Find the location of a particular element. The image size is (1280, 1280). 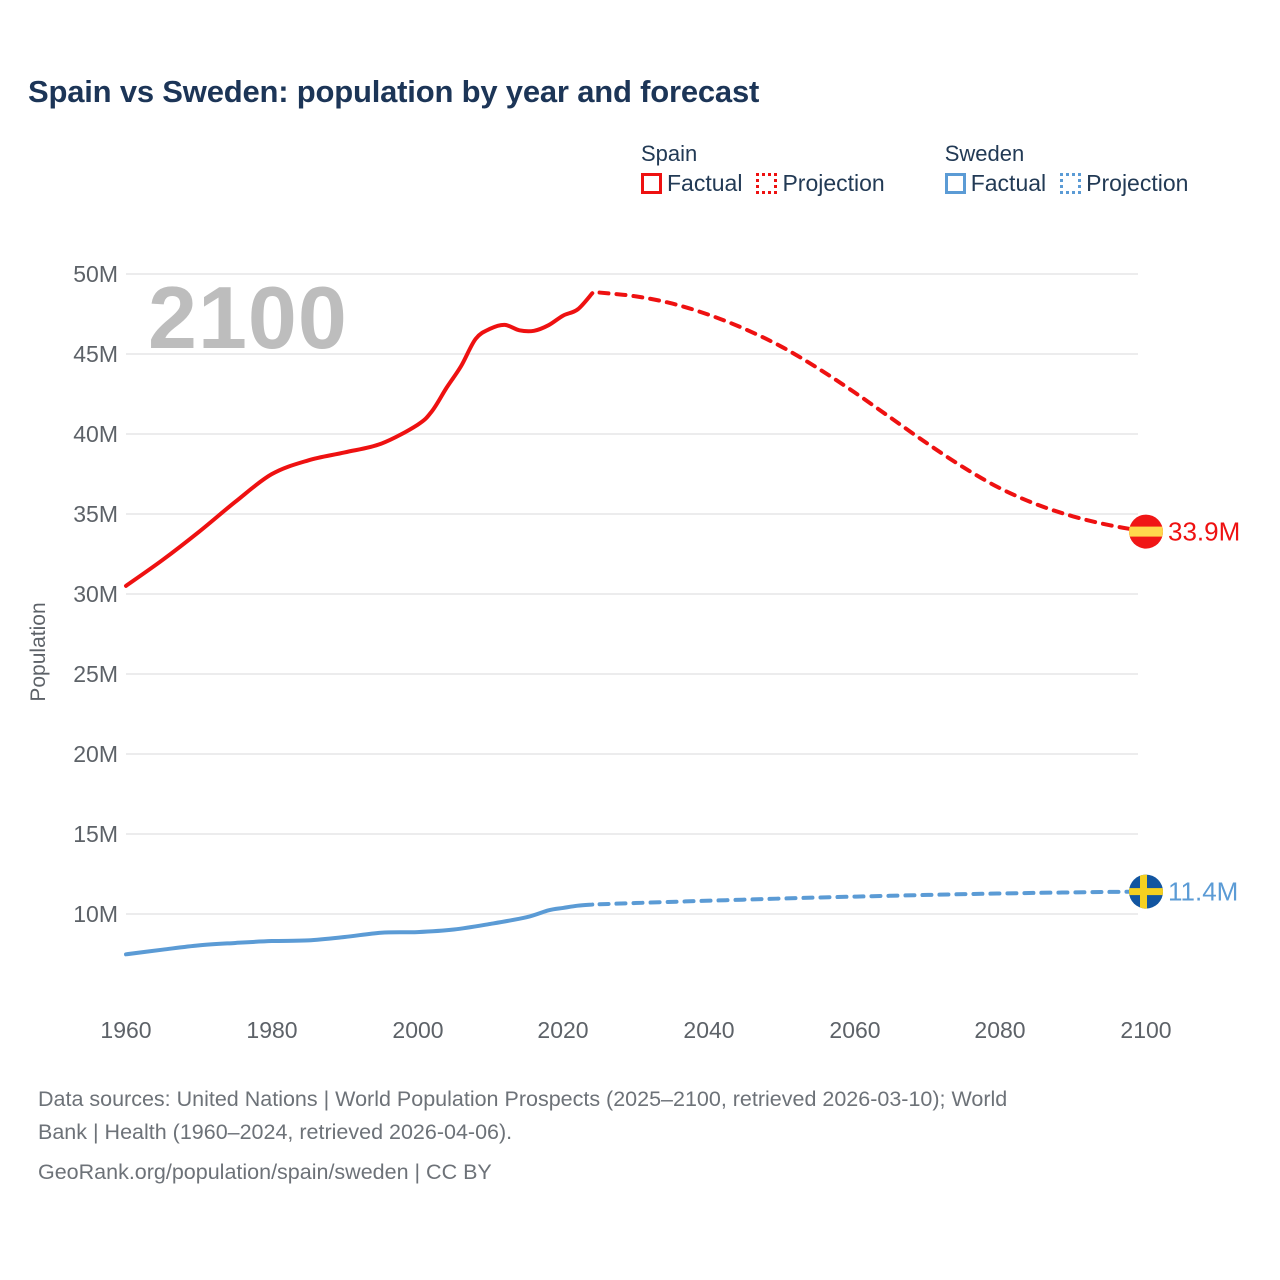

x-tick-label: 2020 is located at coordinates (562, 1030).